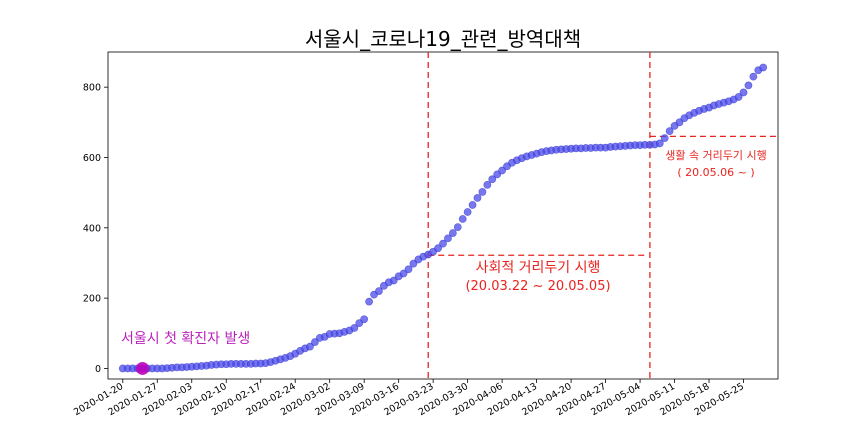  Describe the element at coordinates (92, 299) in the screenshot. I see `y-tick-label: 200` at that location.